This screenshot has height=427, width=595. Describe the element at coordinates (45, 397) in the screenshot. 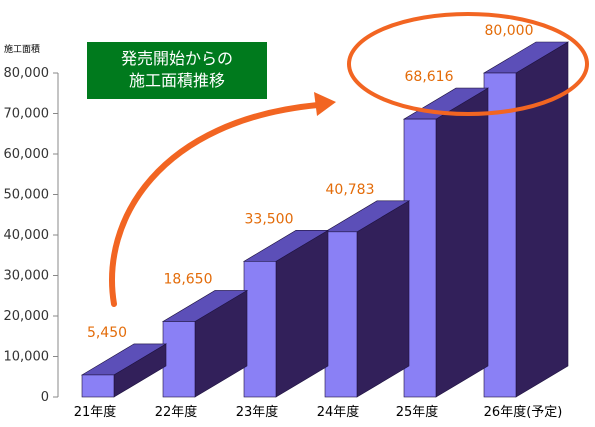

I see `y-tick-label: 0` at that location.